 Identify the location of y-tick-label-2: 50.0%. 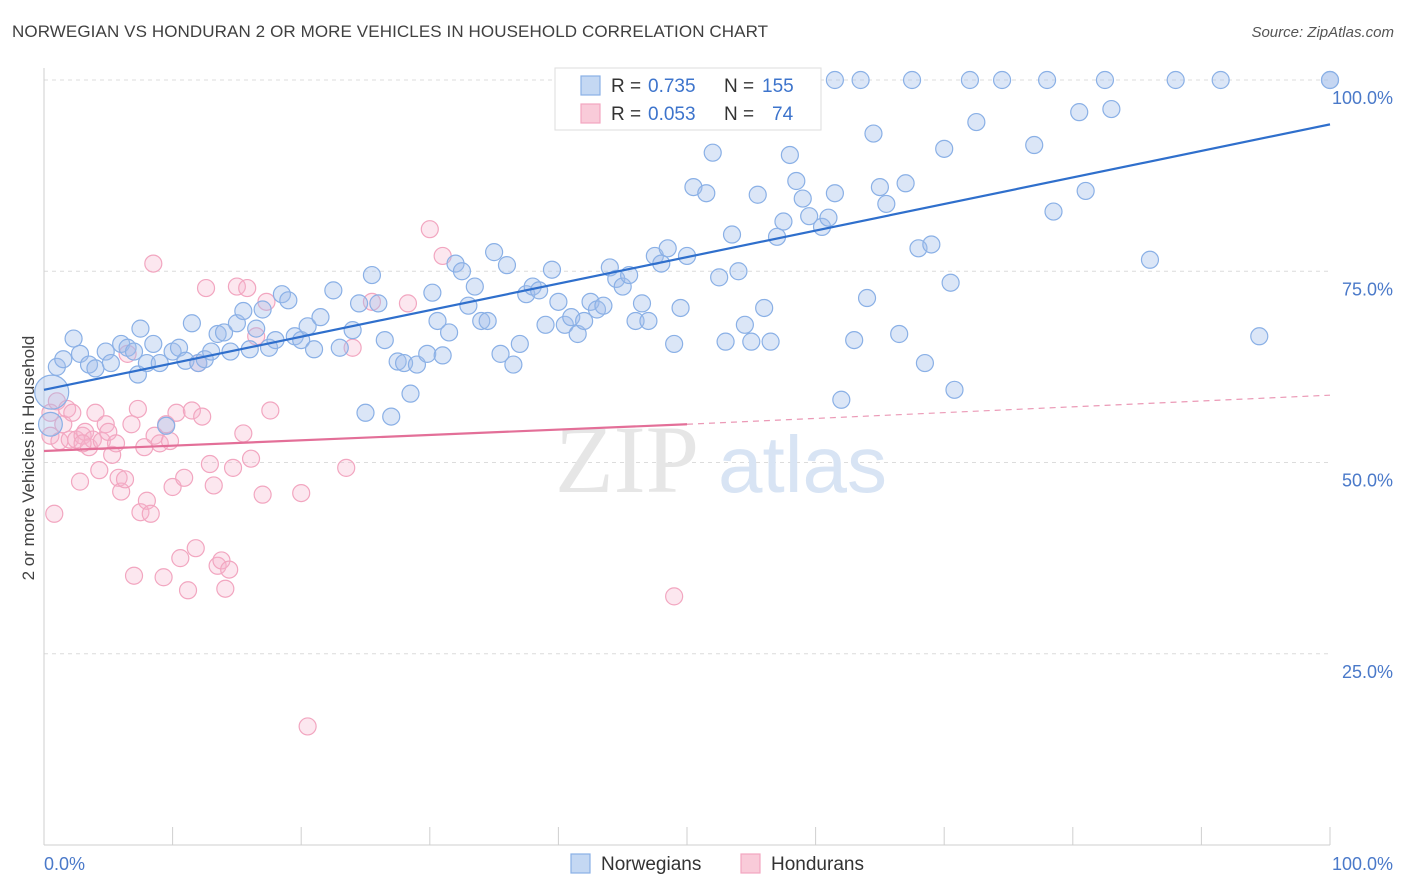
(1367, 481).